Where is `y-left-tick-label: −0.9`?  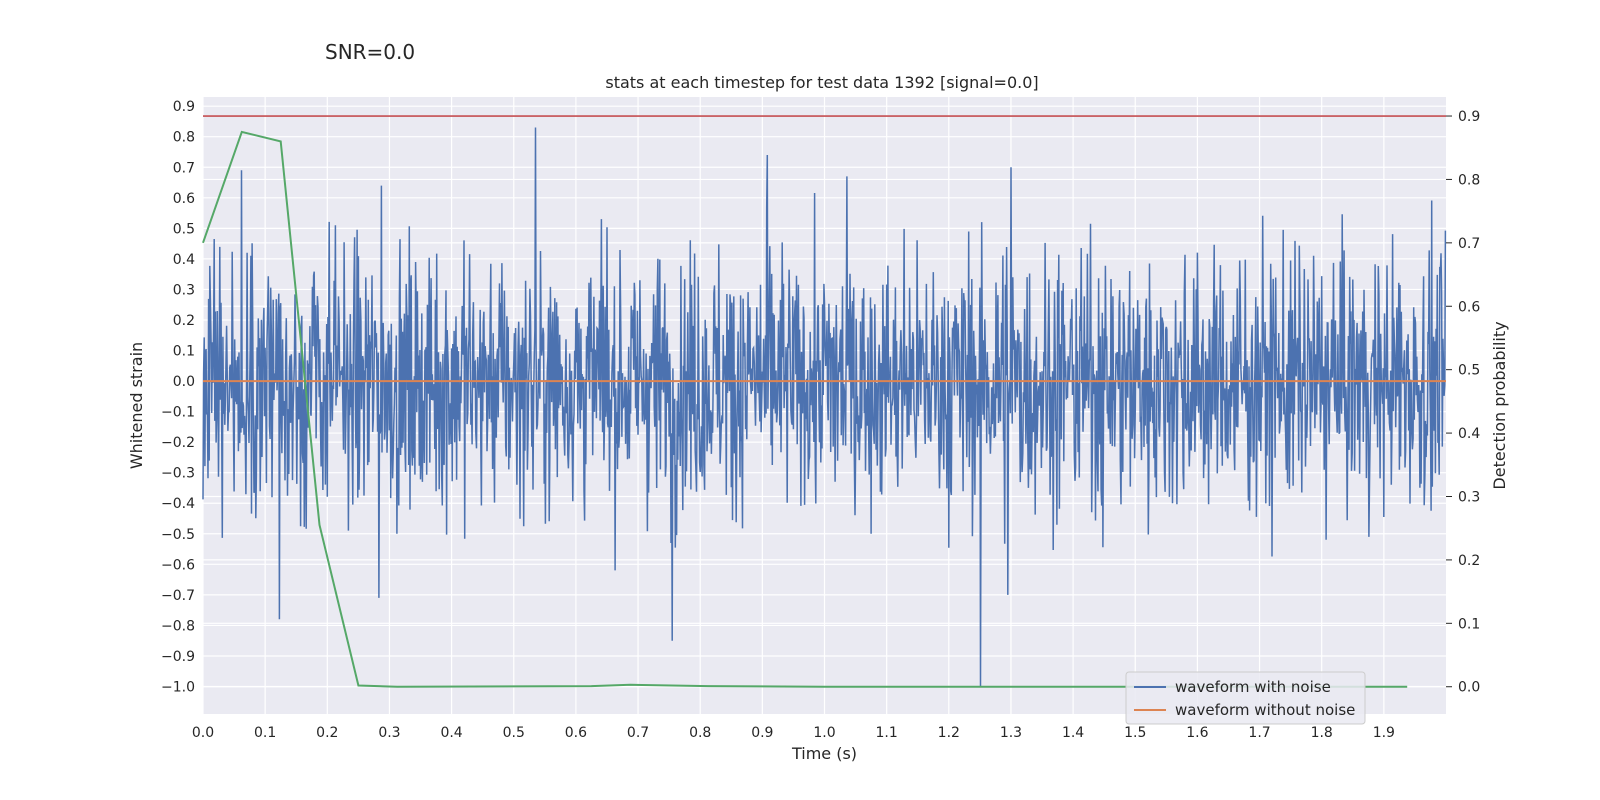 y-left-tick-label: −0.9 is located at coordinates (178, 657).